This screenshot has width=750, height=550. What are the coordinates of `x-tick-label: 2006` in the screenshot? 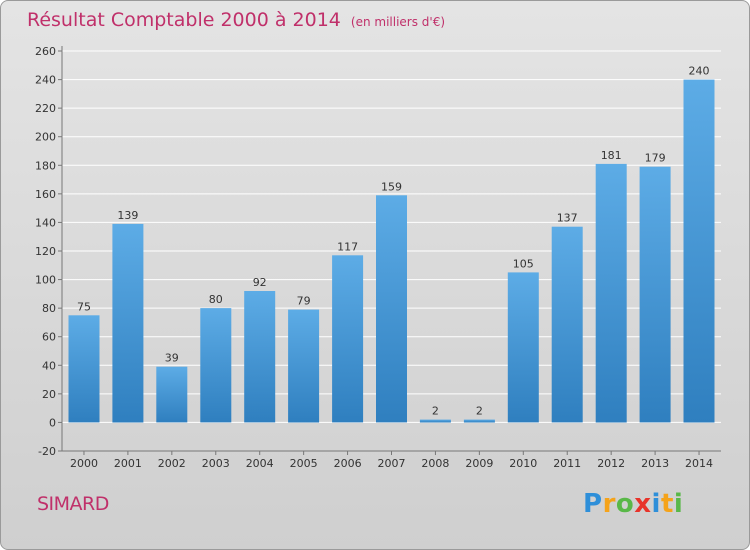 It's located at (348, 463).